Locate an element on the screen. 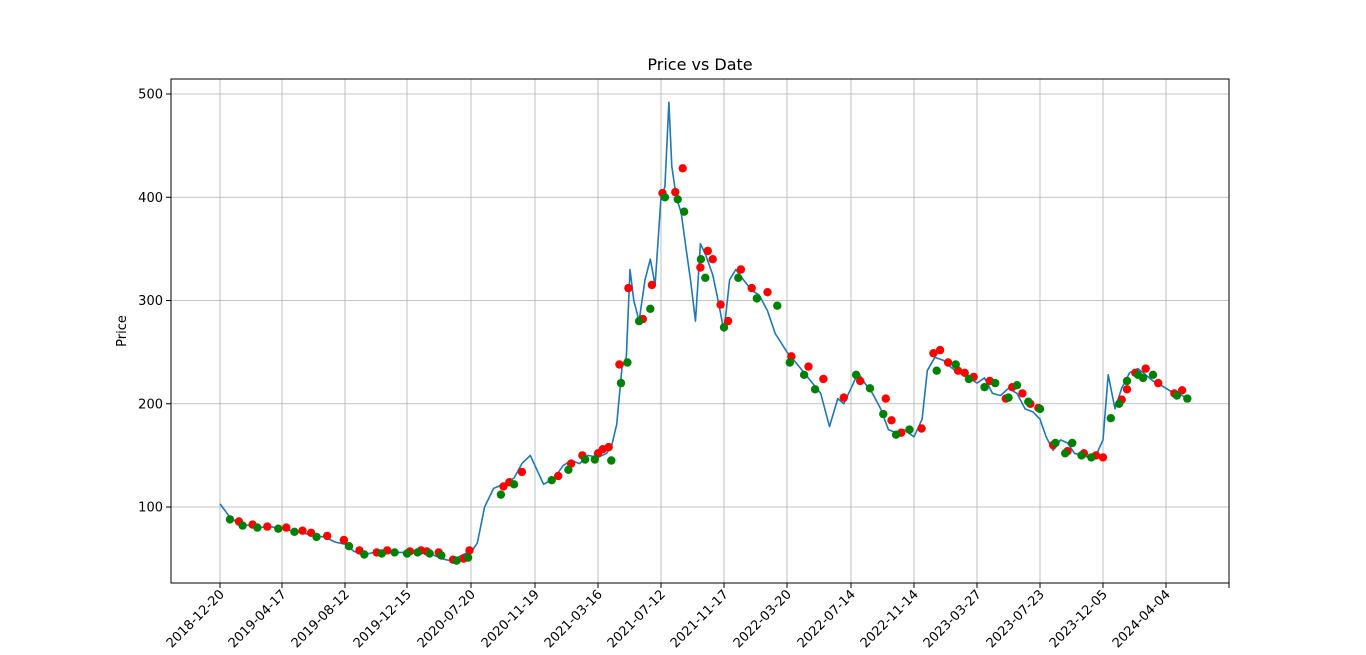 This screenshot has height=655, width=1366. x-tick-label: 2021-11-17 is located at coordinates (700, 619).